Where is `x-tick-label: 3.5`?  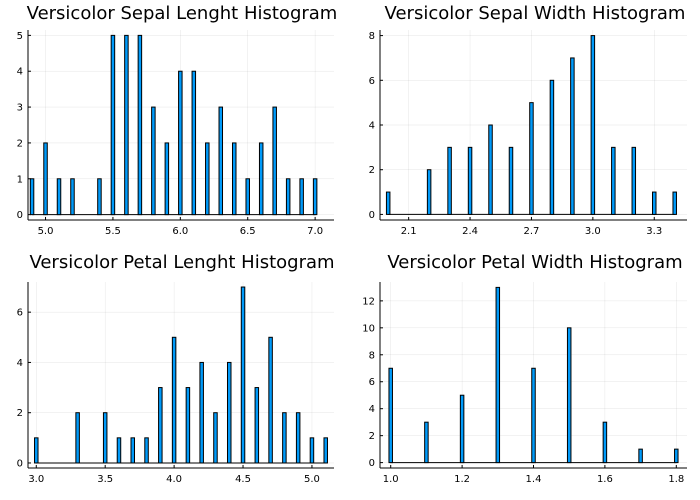 x-tick-label: 3.5 is located at coordinates (105, 479).